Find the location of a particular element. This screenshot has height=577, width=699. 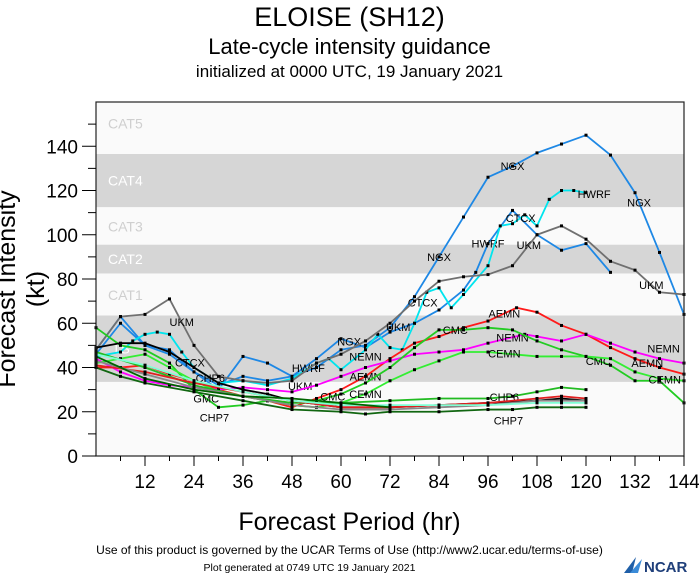

series-label: HWRF is located at coordinates (488, 245).